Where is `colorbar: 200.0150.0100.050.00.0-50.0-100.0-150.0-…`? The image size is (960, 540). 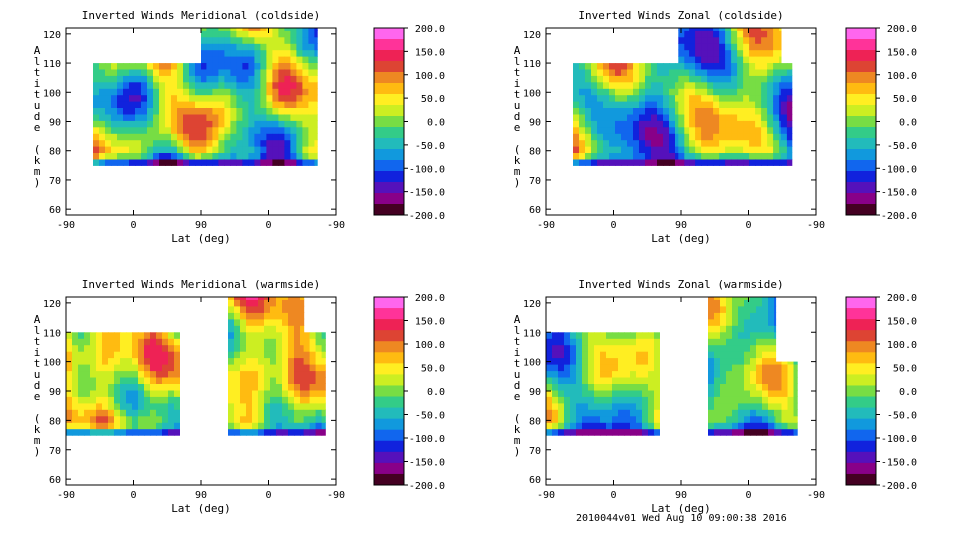 colorbar: 200.0150.0100.050.00.0-50.0-100.0-150.0-… is located at coordinates (409, 392).